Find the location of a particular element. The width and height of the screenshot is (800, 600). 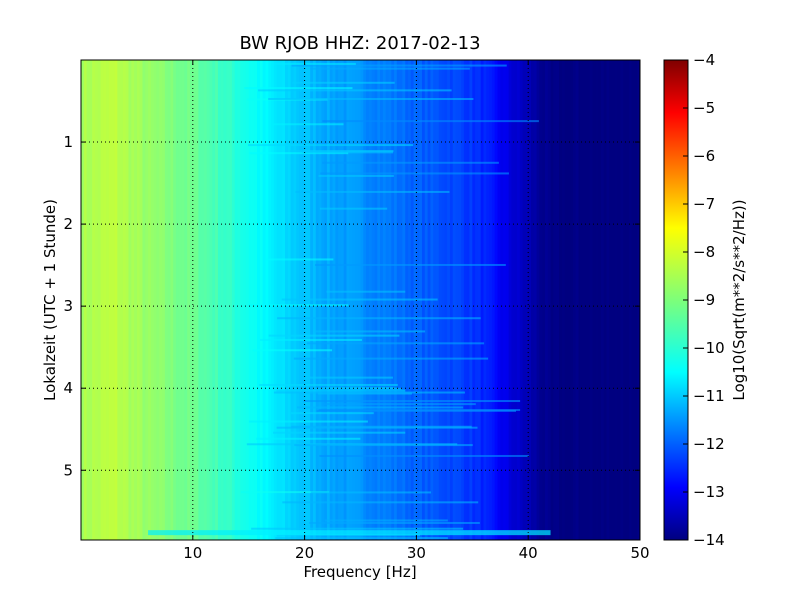

colorbar-tick-label: −11 is located at coordinates (709, 396).